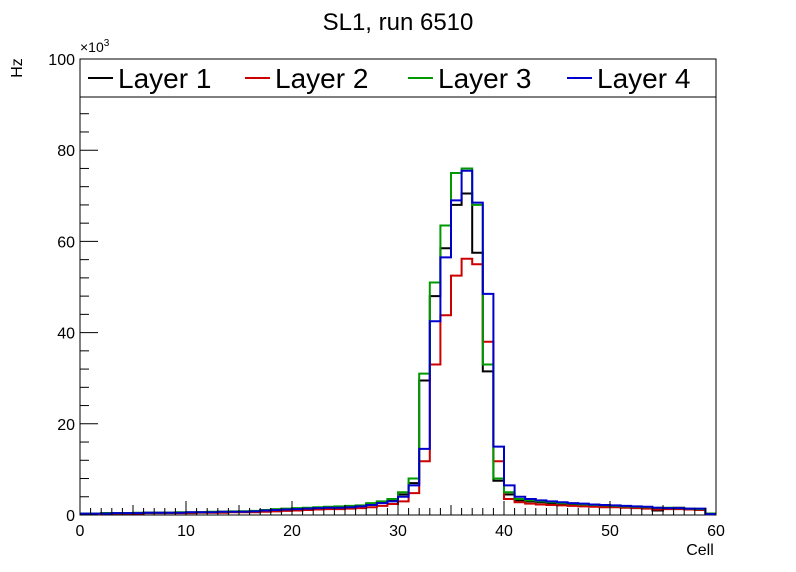 This screenshot has width=796, height=572. Describe the element at coordinates (292, 531) in the screenshot. I see `x-tick-label: 20` at that location.